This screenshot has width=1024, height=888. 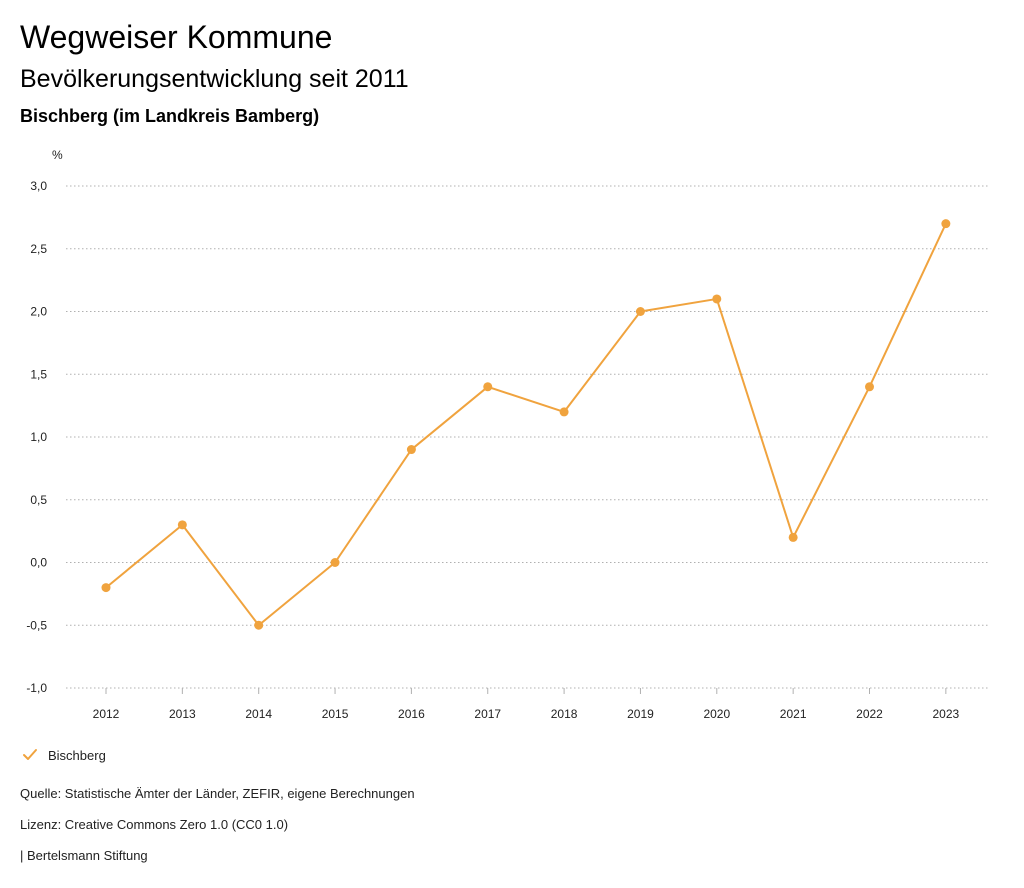 What do you see at coordinates (335, 714) in the screenshot?
I see `x-tick-label: 2015` at bounding box center [335, 714].